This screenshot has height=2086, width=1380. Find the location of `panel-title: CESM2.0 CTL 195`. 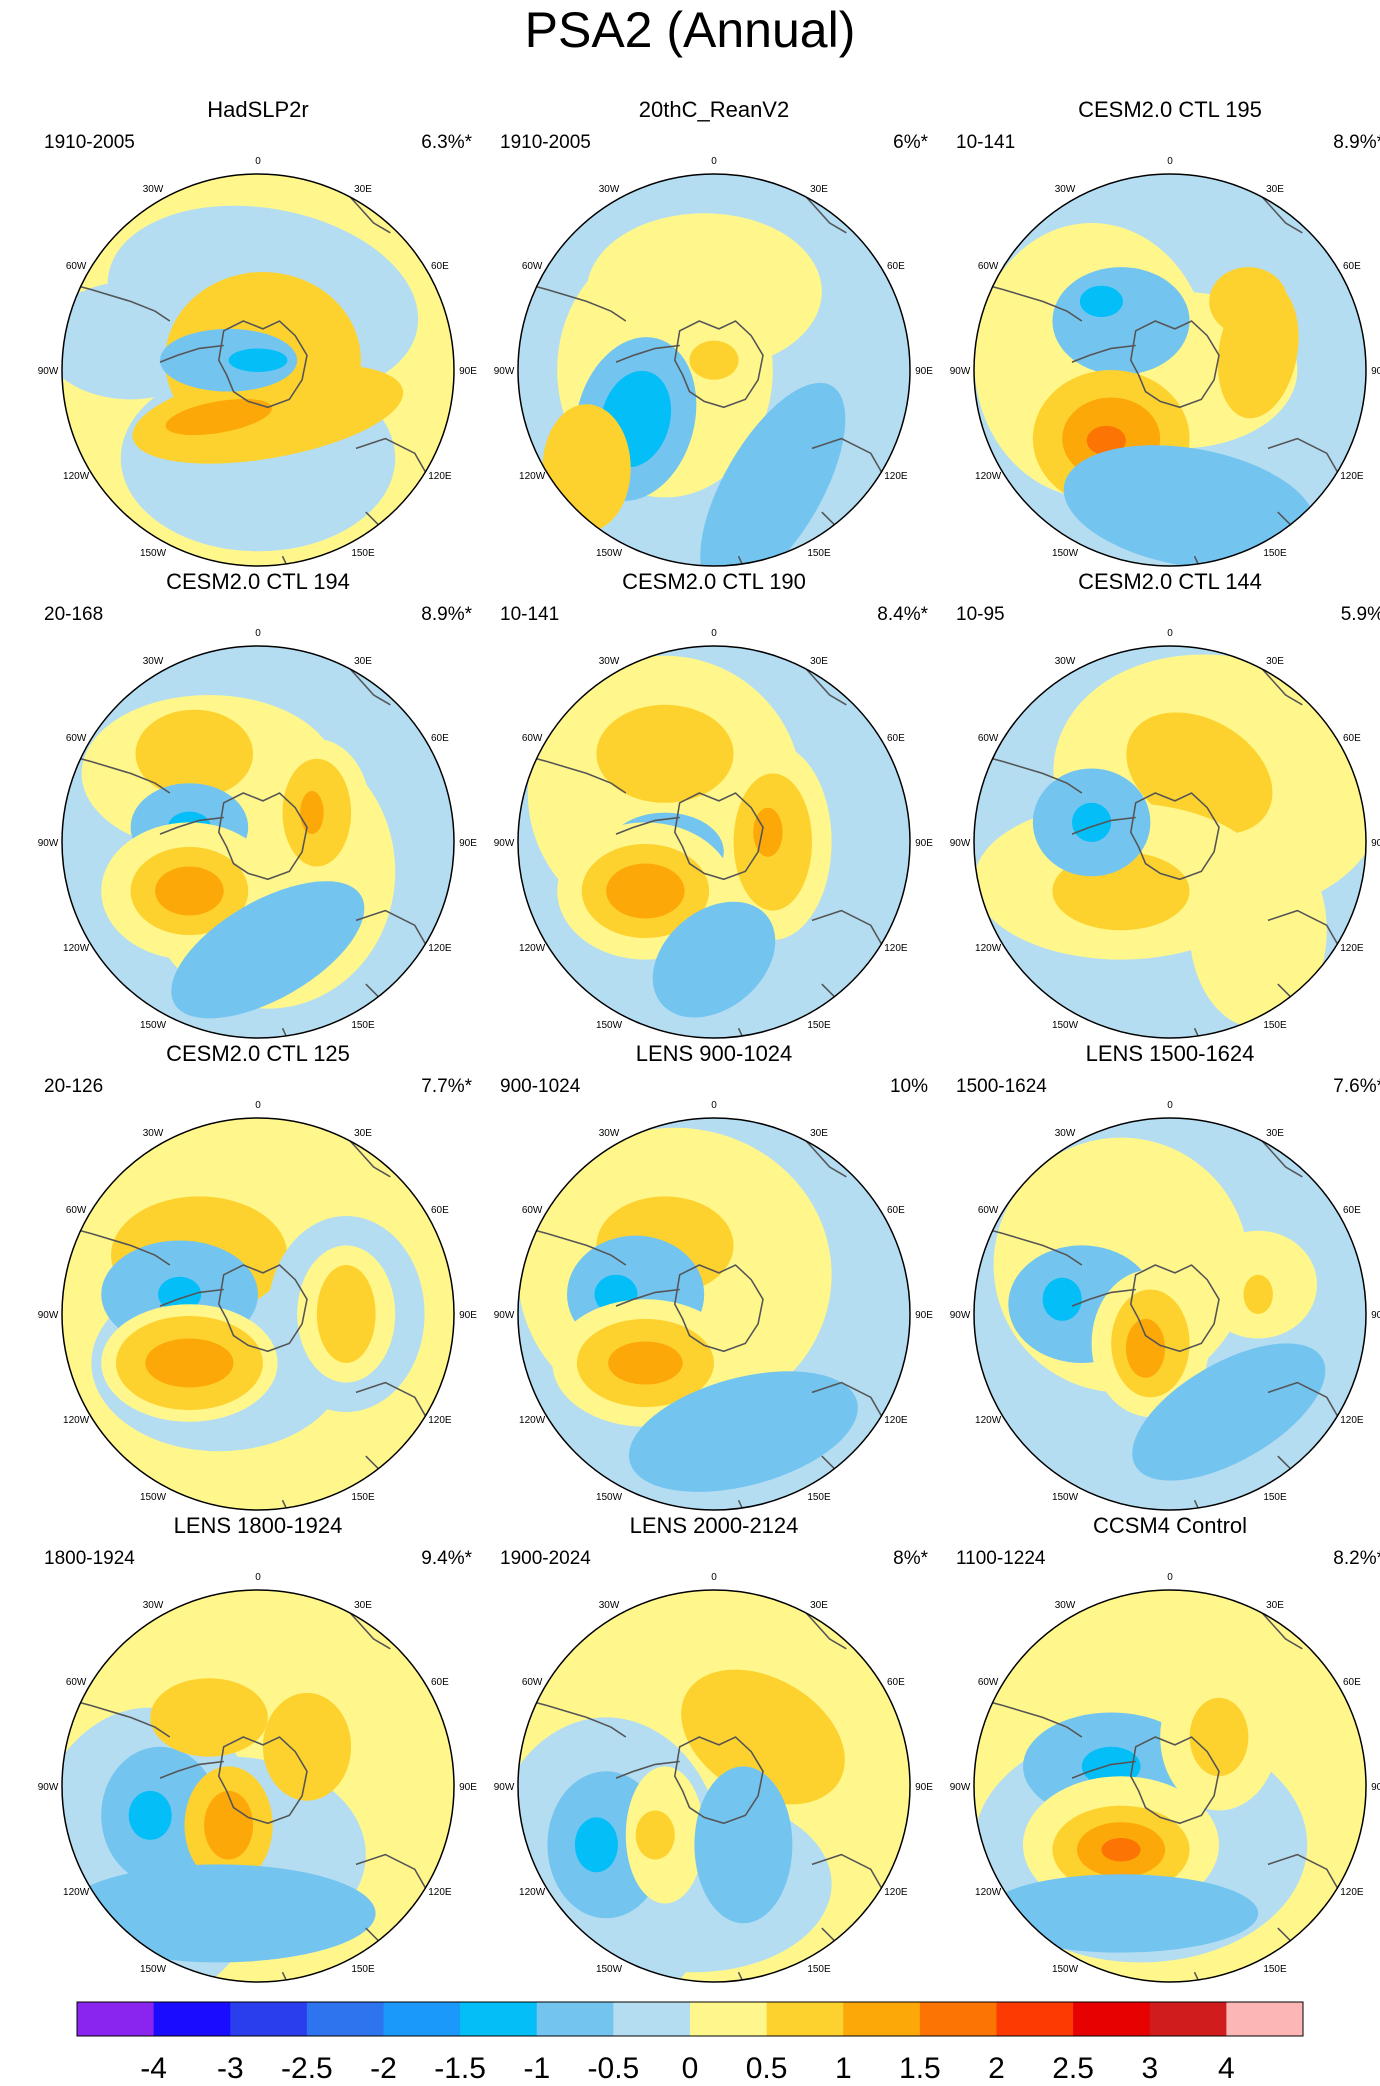

panel-title: CESM2.0 CTL 195 is located at coordinates (1170, 109).